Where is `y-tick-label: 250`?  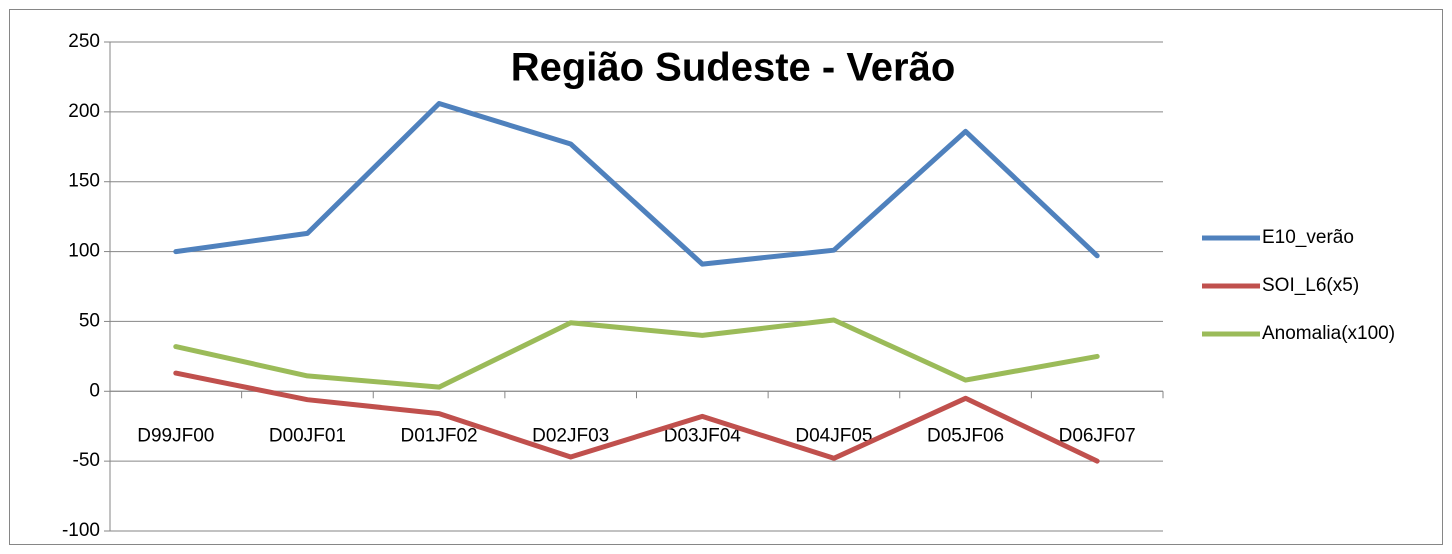
y-tick-label: 250 is located at coordinates (84, 41).